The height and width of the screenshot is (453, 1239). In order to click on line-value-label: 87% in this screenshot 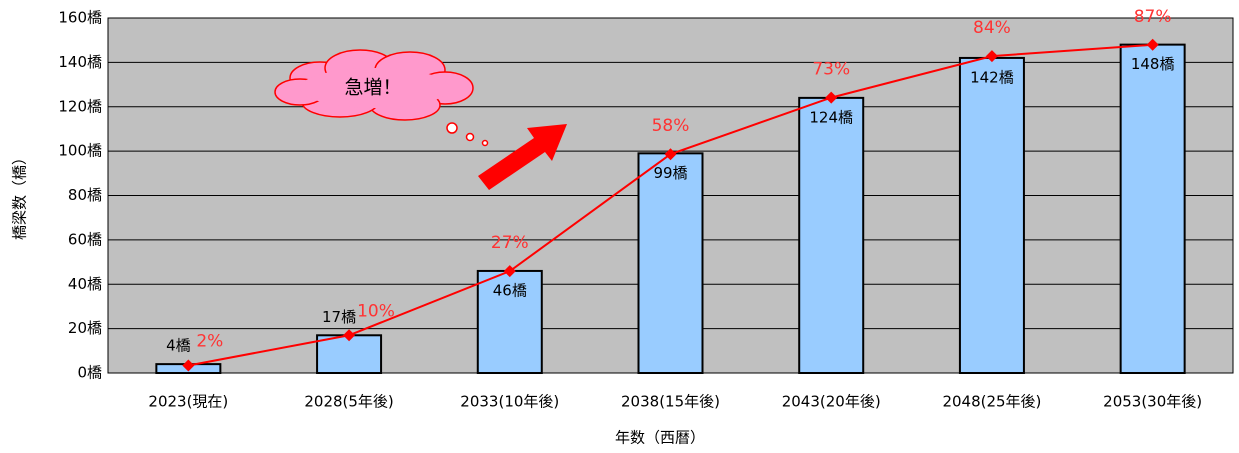, I will do `click(1153, 17)`.